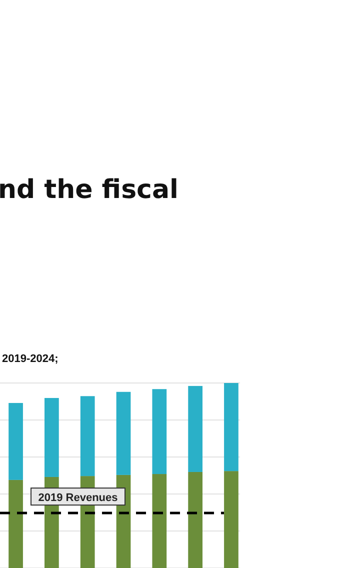 The image size is (360, 568). I want to click on chart-subtitle: 2019-2024;, so click(30, 359).